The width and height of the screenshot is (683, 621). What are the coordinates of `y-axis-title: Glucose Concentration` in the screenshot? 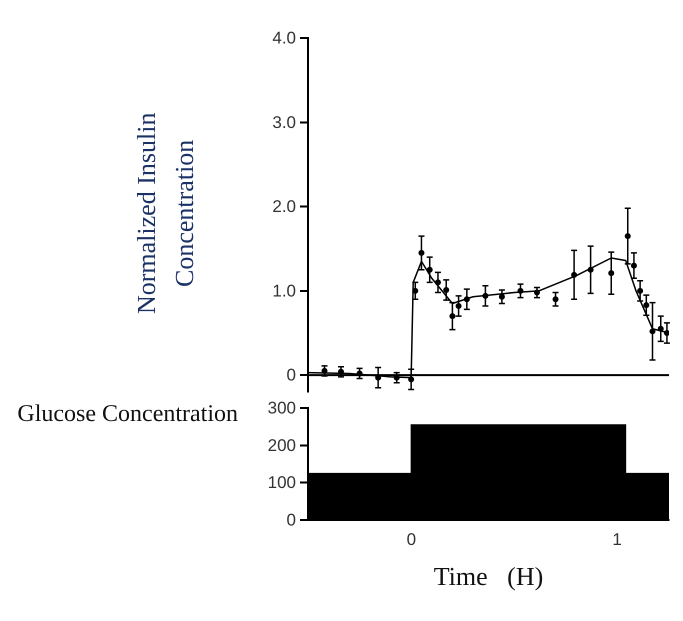 It's located at (127, 414).